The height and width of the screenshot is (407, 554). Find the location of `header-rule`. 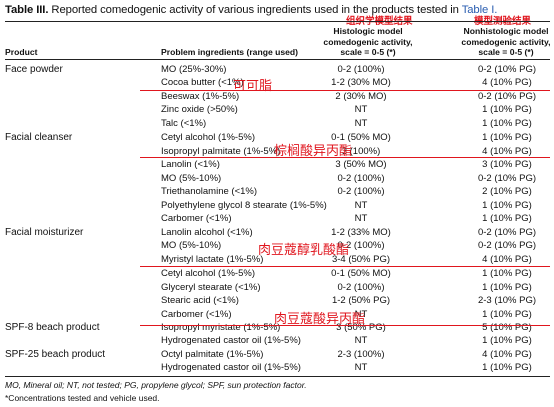

header-rule is located at coordinates (277, 59).